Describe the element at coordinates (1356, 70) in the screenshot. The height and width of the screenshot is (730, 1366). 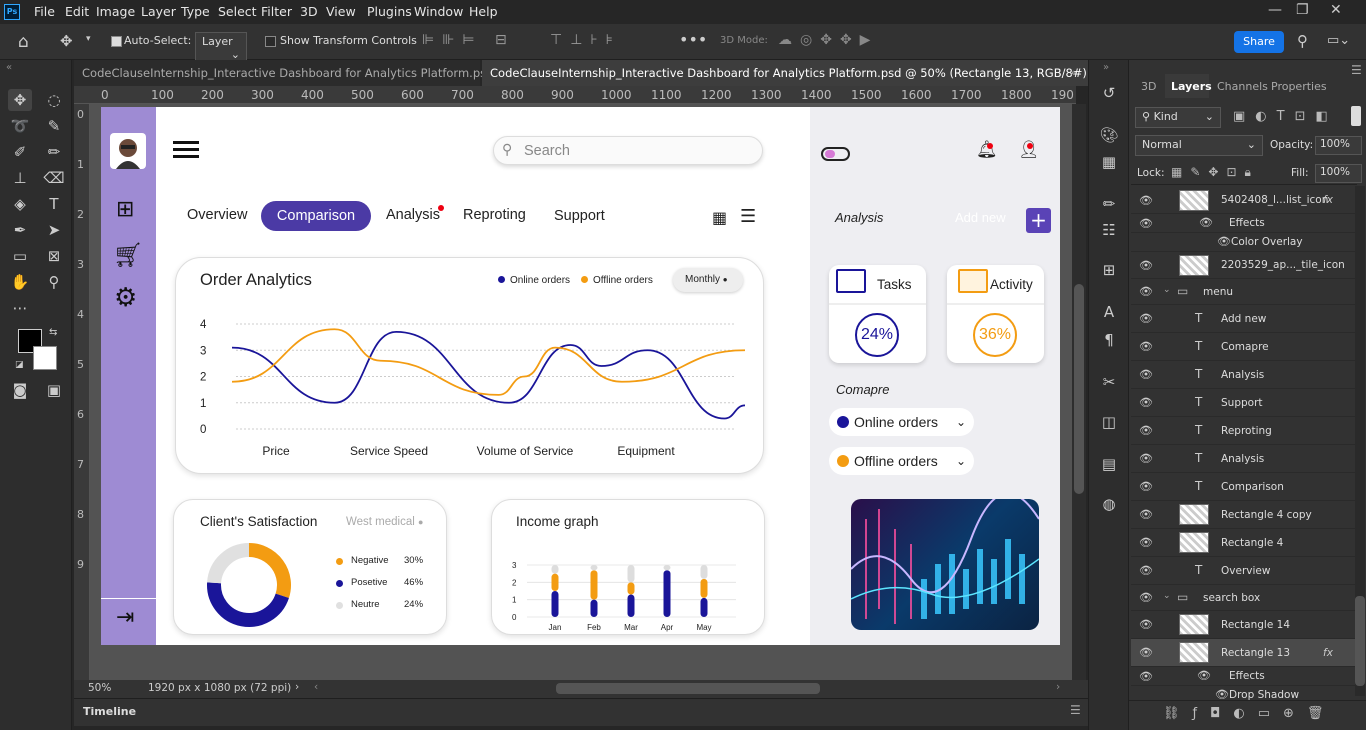
I see `panel-menu-icon: ☰` at that location.